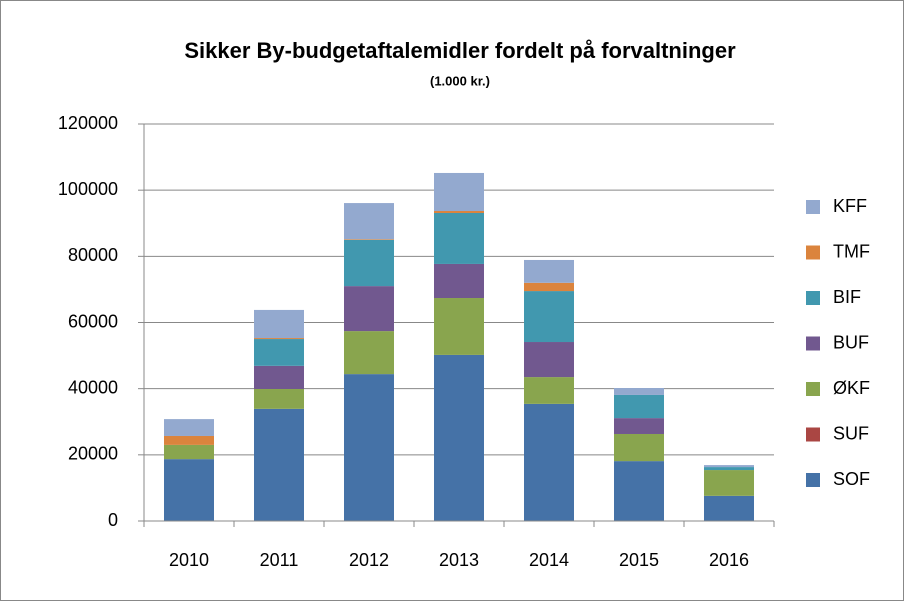 This screenshot has height=601, width=904. I want to click on legend-label: BIF, so click(847, 297).